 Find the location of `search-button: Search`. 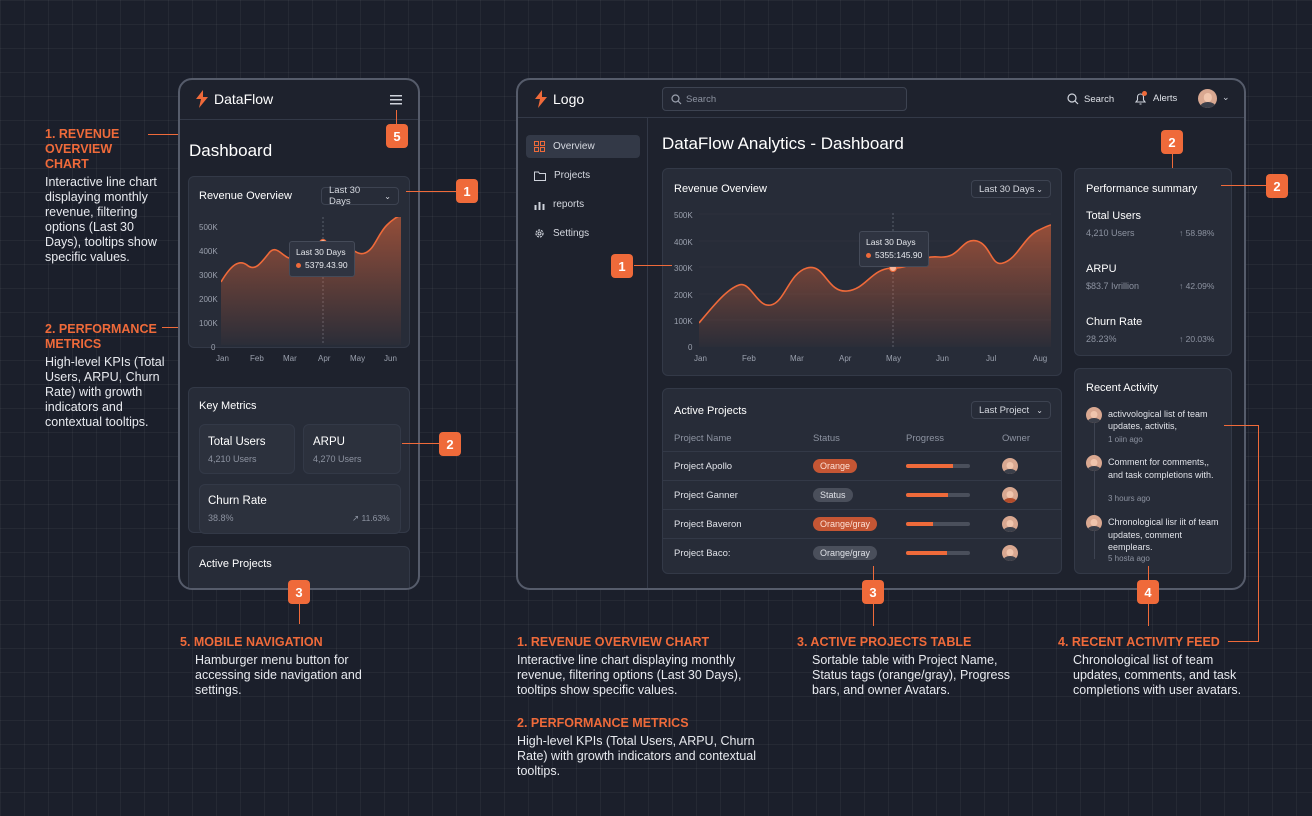

search-button: Search is located at coordinates (1090, 99).